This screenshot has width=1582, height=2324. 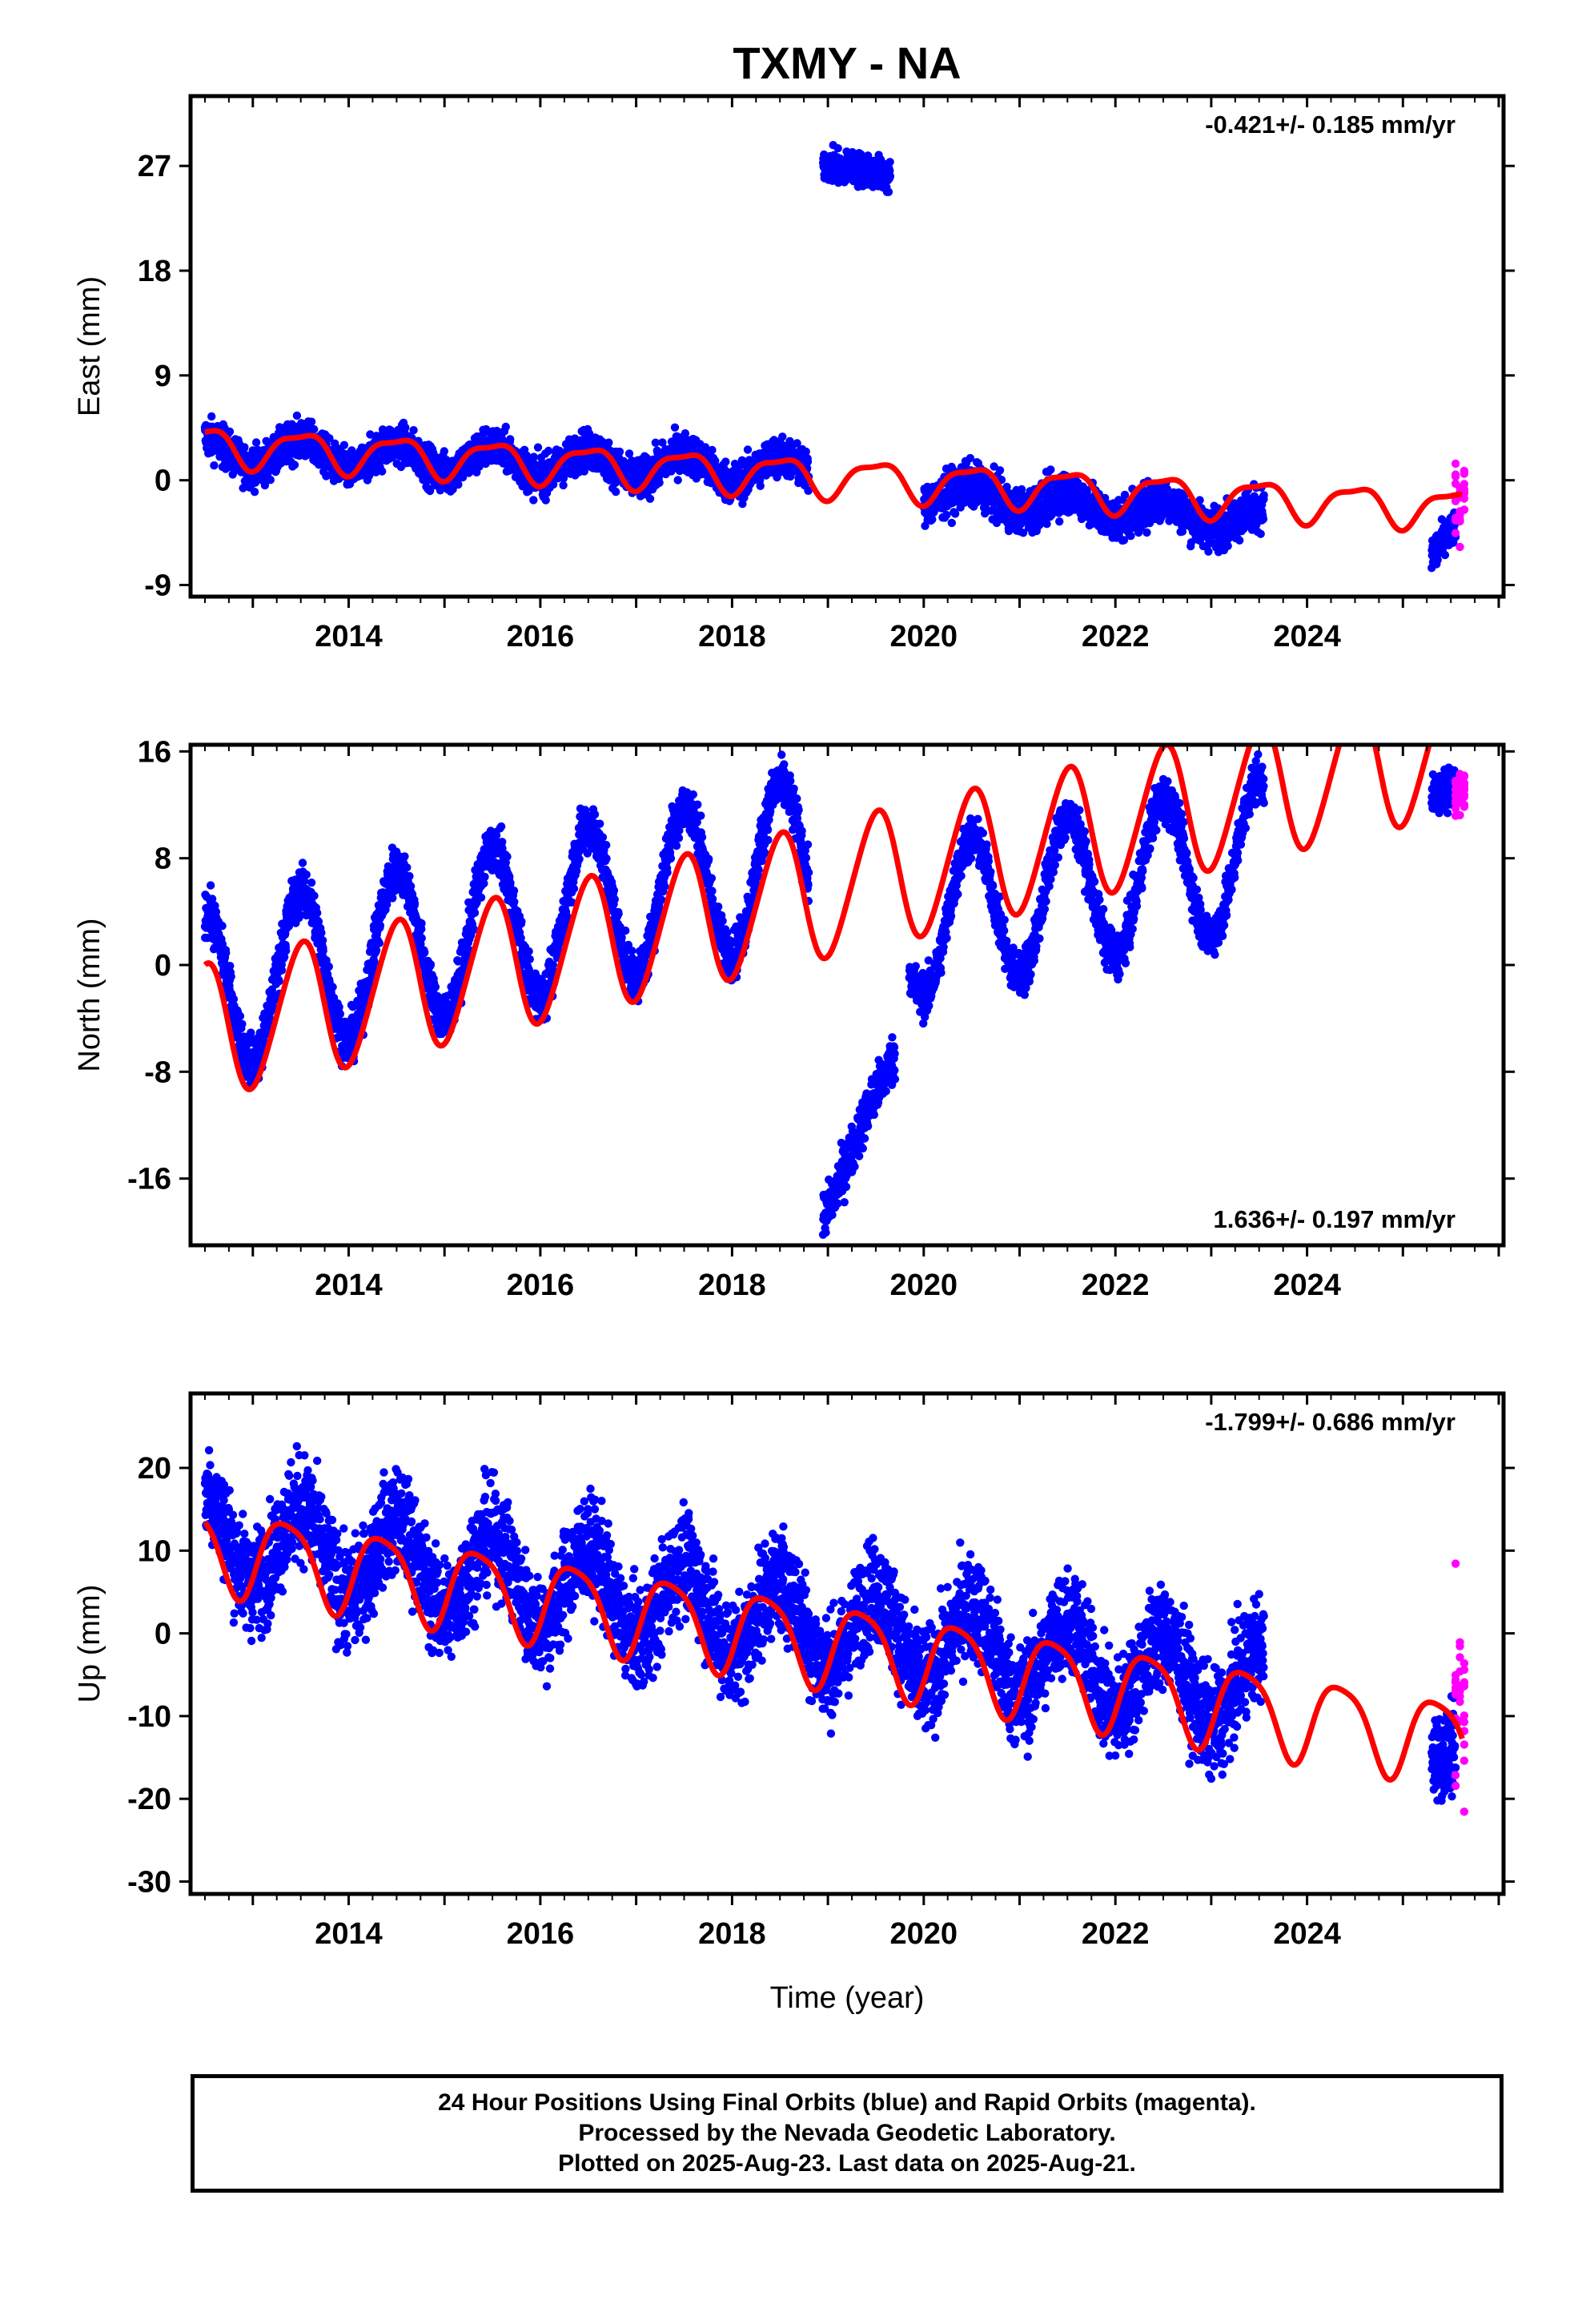 I want to click on east-y-axis-label: East (mm), so click(x=89, y=346).